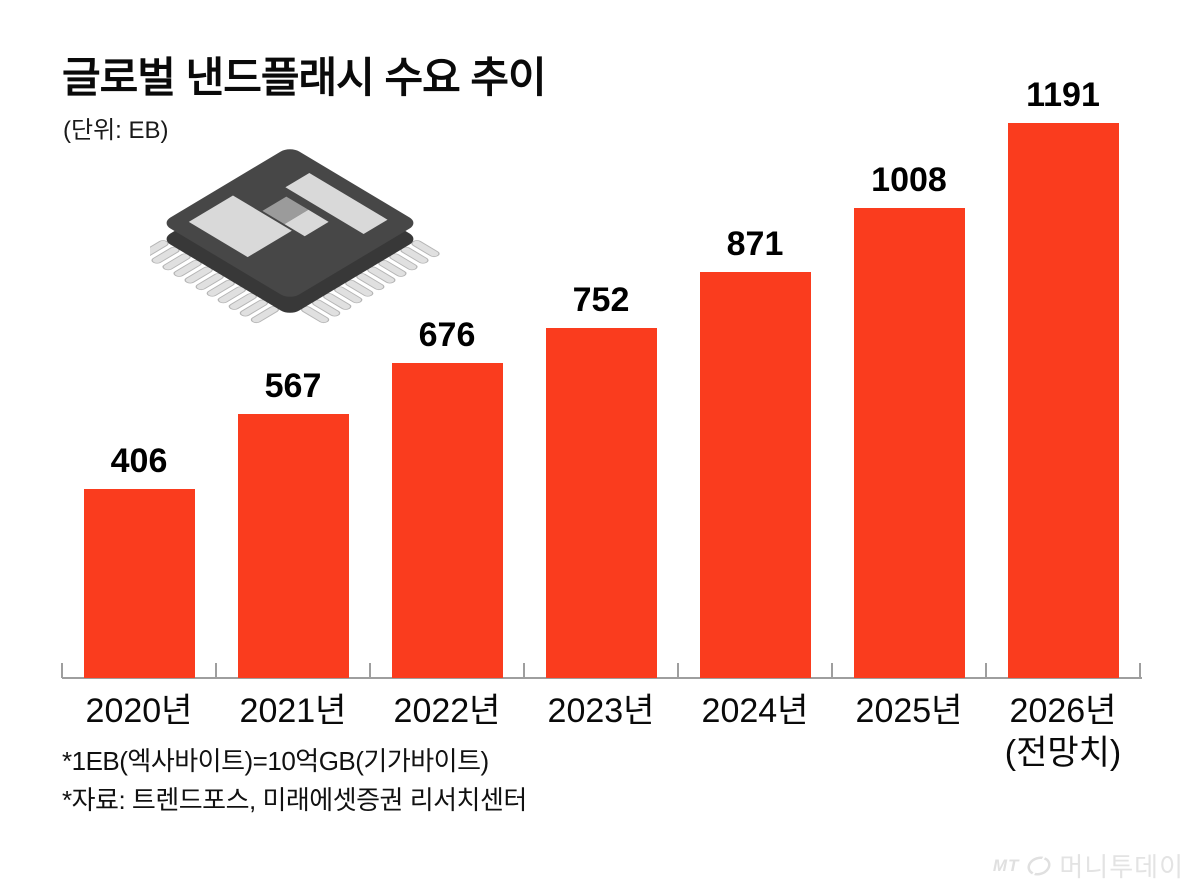 The image size is (1200, 896). I want to click on x-axis-label: 2026년 (전망치), so click(1063, 732).